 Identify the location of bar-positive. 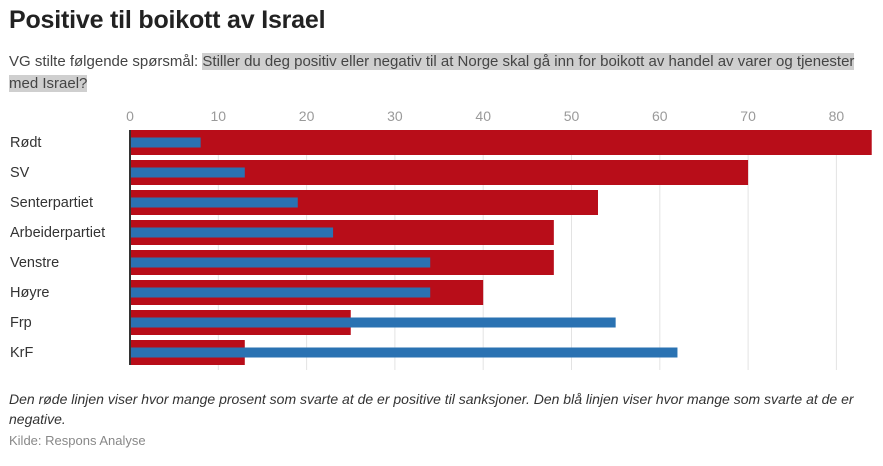
(501, 142).